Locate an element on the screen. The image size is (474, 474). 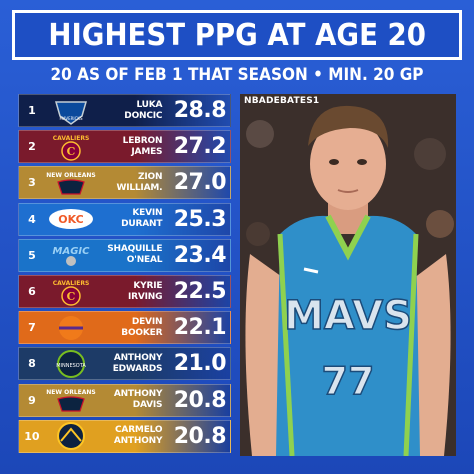
player-name: KEVIN DURANT is located at coordinates (142, 219).